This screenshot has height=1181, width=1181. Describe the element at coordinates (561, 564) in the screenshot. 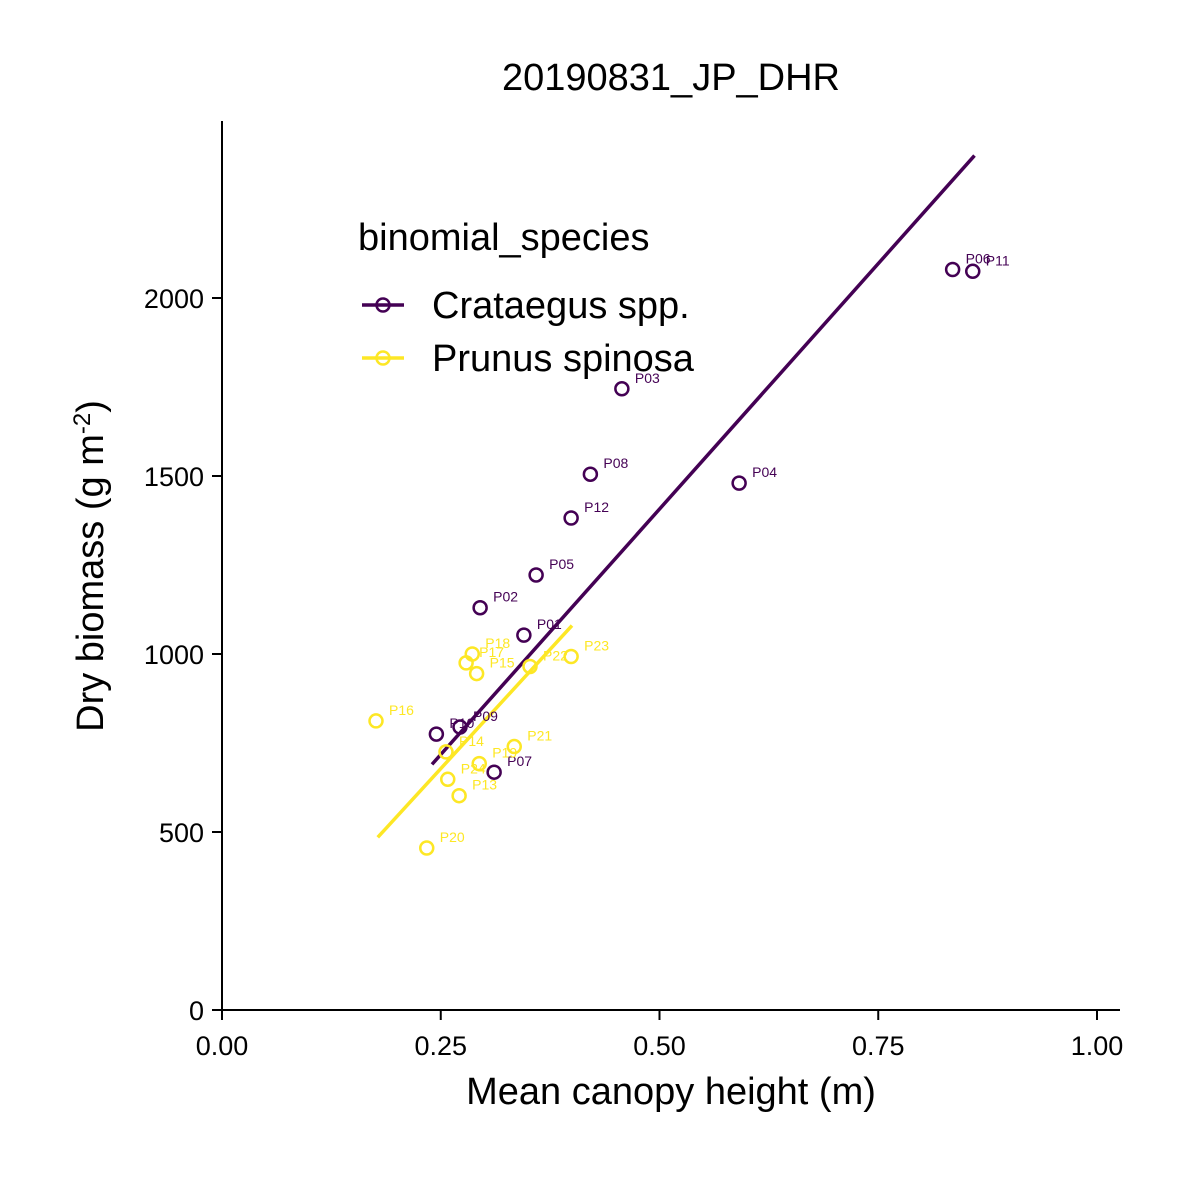

I see `point-label: P05` at that location.